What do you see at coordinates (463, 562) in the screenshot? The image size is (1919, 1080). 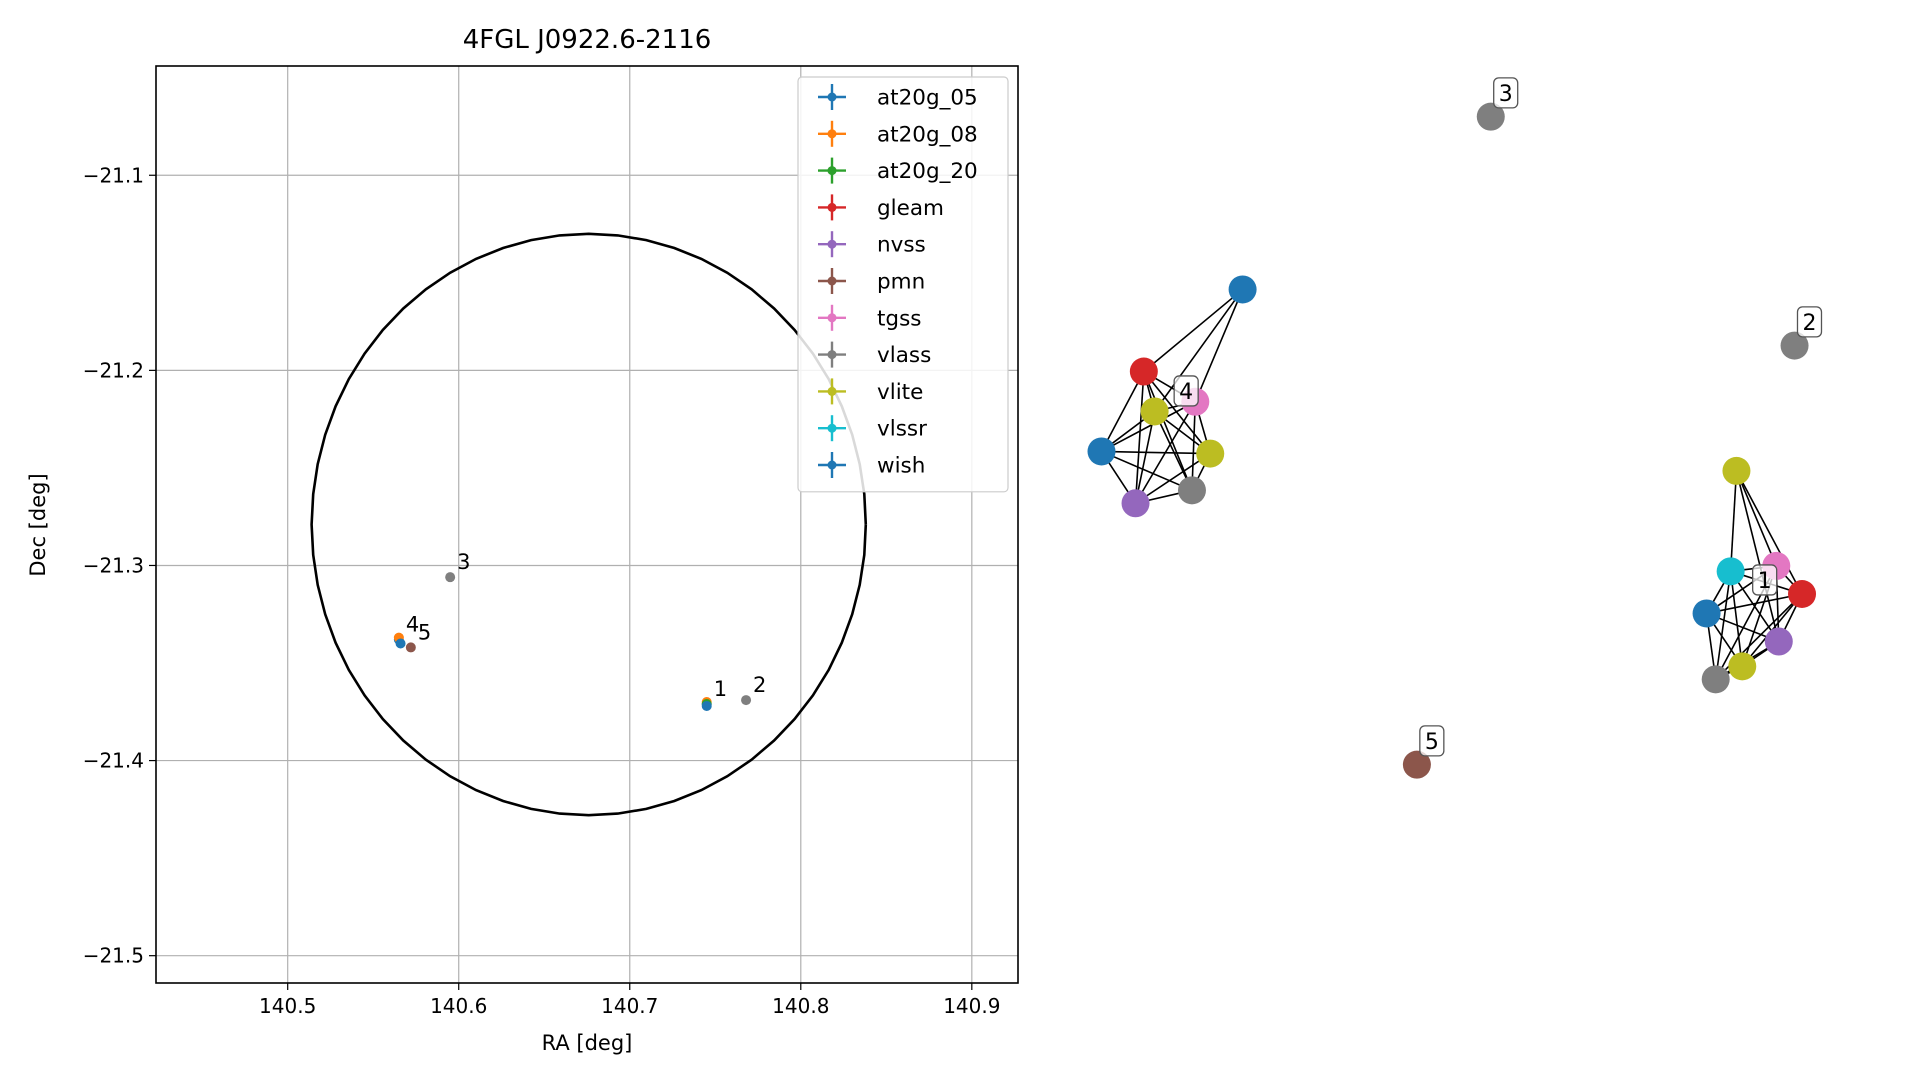 I see `source-label: 3` at bounding box center [463, 562].